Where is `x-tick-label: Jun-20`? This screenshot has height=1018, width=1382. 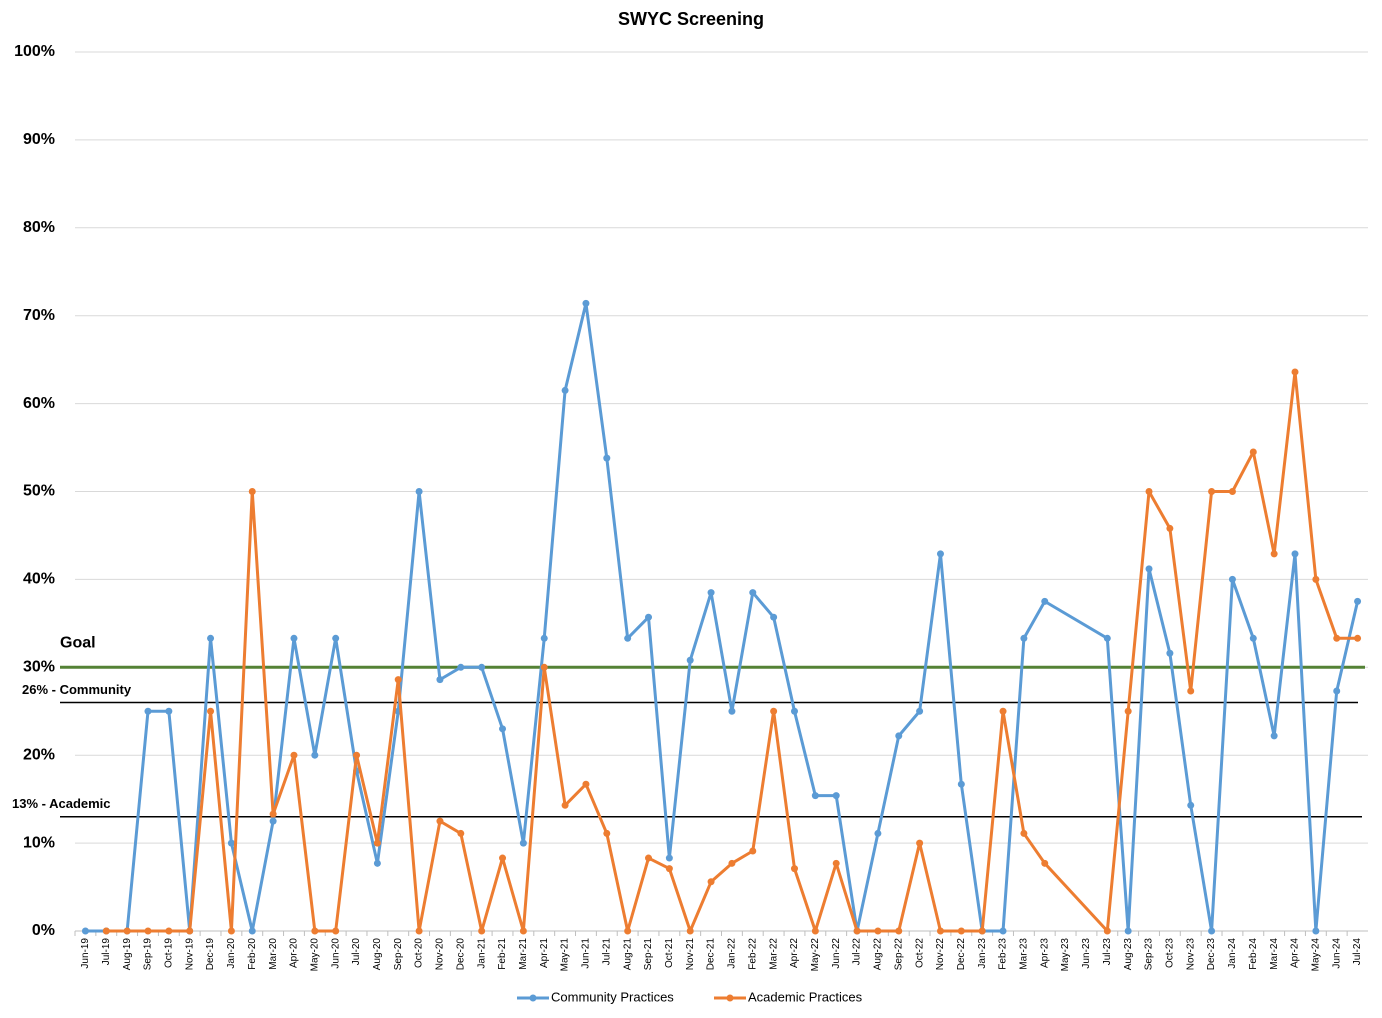
x-tick-label: Jun-20 is located at coordinates (335, 953).